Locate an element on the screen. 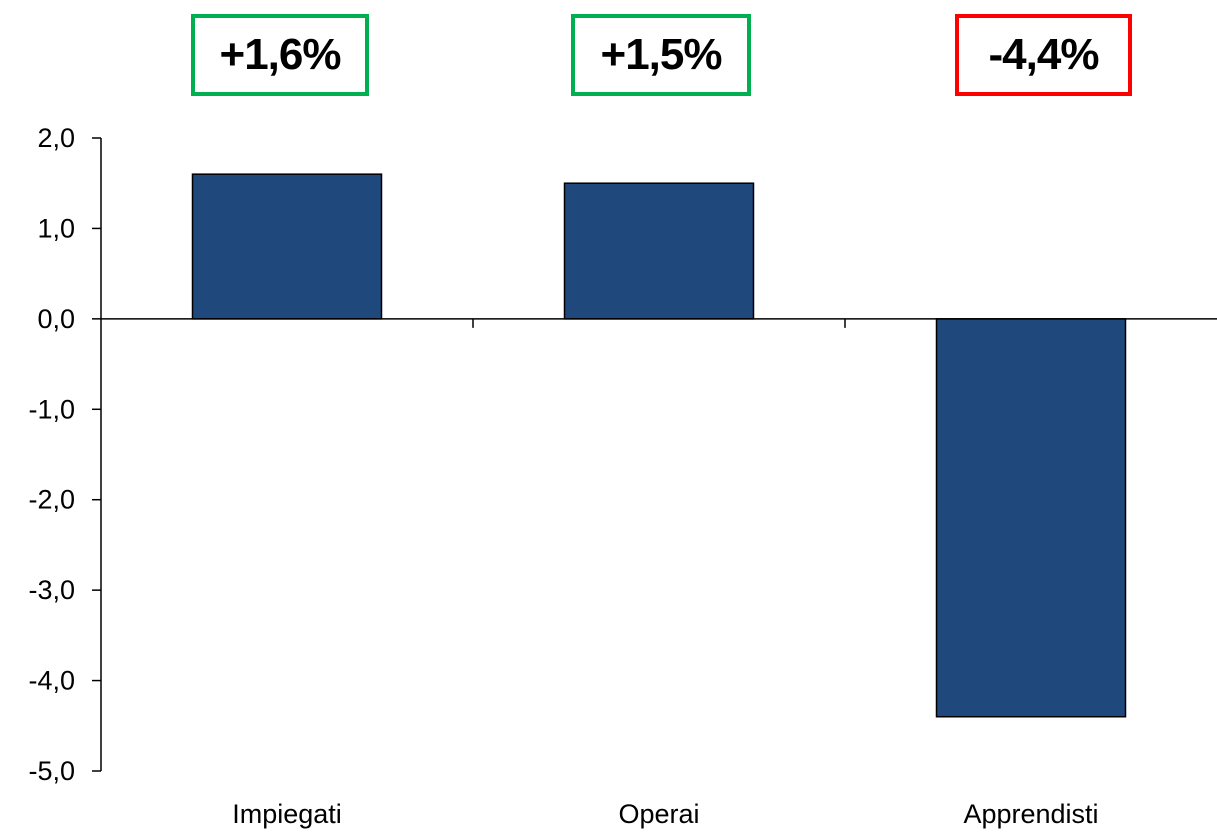 The image size is (1217, 837). y-tick-labels: 2,0 1,0 0,0 -1,0 -2,0 -3,0 -4,0 -5,0 is located at coordinates (51, 454).